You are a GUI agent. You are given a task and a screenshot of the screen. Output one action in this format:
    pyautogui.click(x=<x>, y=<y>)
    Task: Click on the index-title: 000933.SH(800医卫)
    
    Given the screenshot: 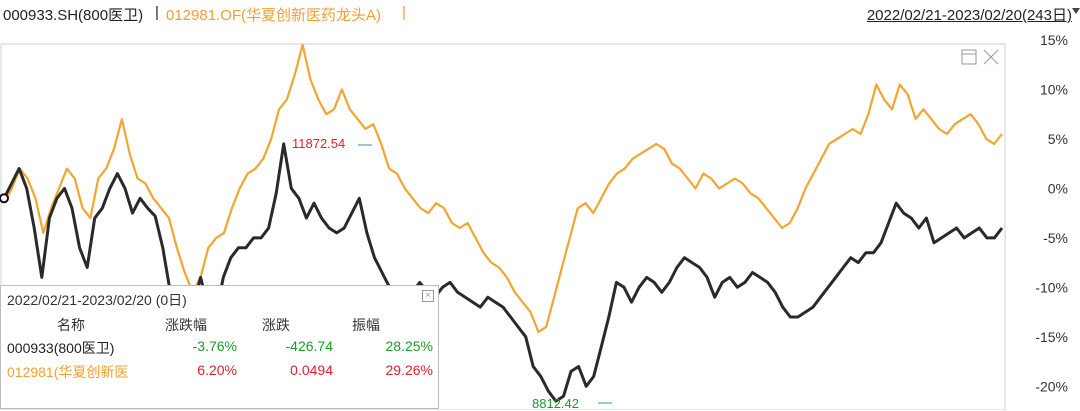 What is the action you would take?
    pyautogui.click(x=73, y=15)
    